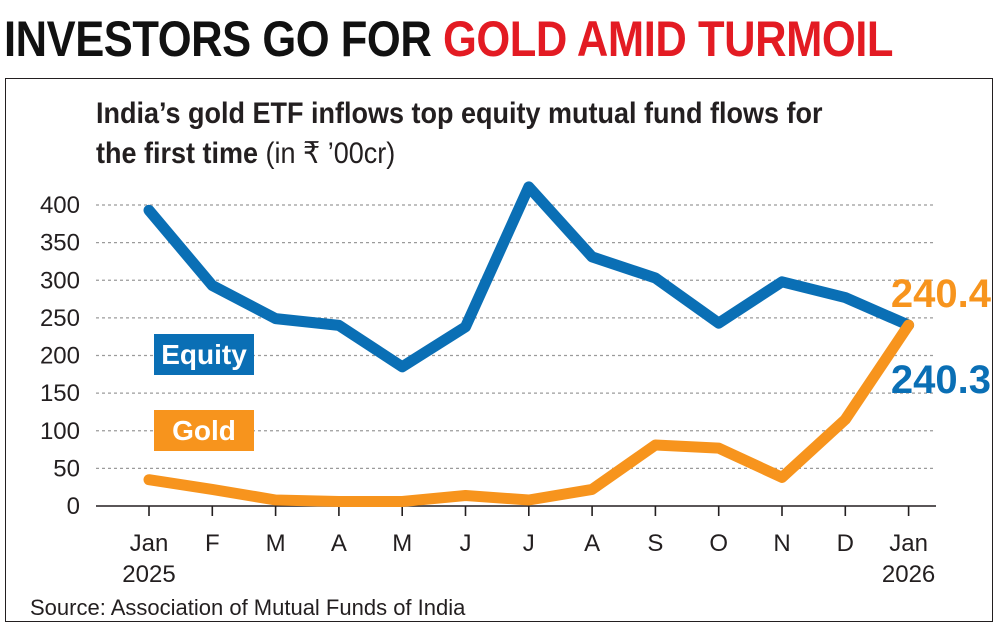 The image size is (997, 628). I want to click on legend-chip-gold, so click(204, 430).